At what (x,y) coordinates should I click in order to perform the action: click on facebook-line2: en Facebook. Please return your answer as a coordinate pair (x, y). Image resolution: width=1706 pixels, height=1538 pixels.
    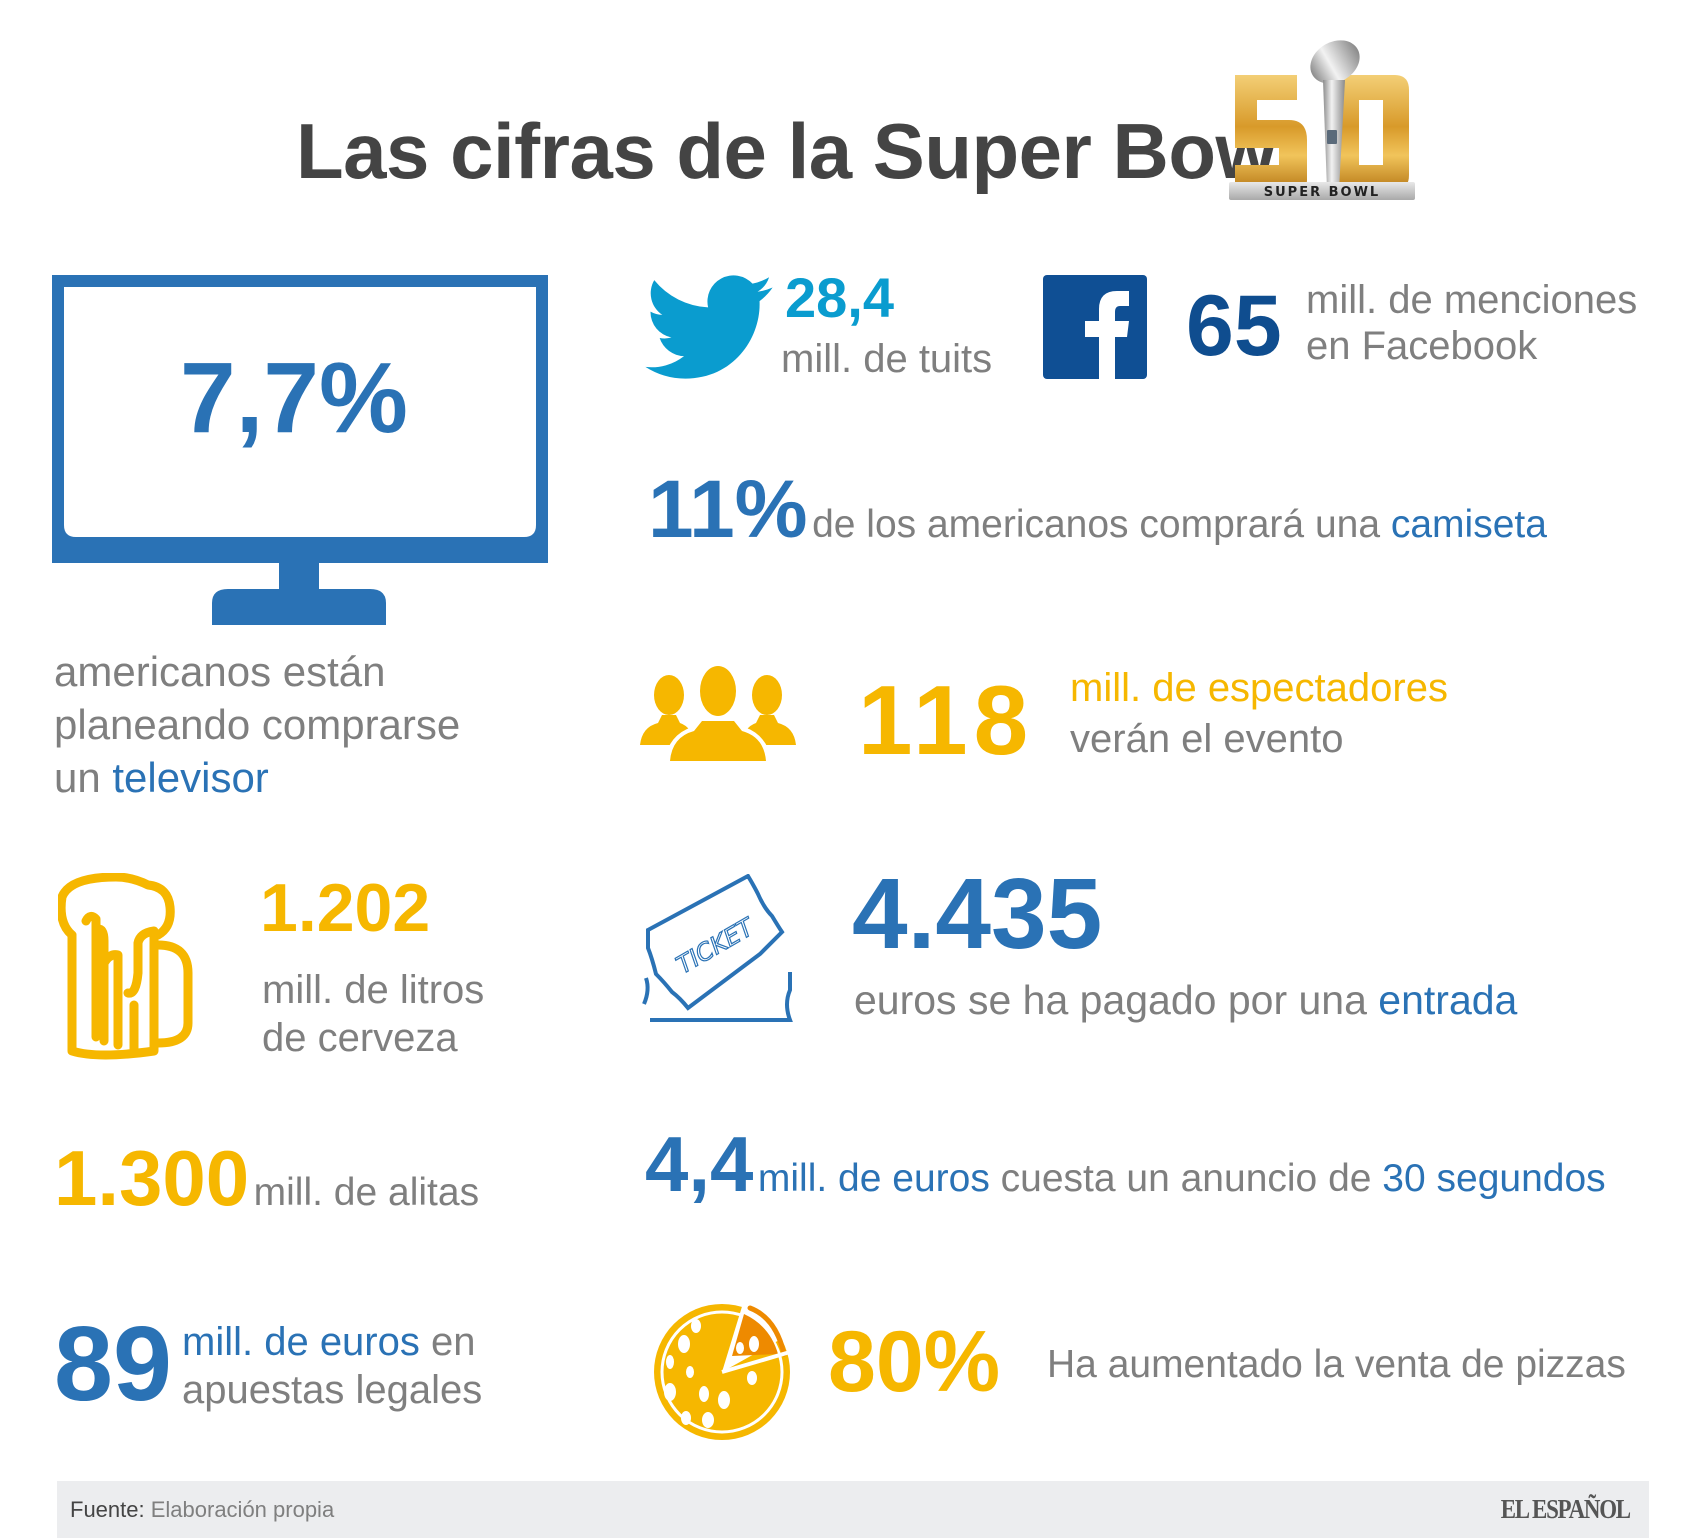
    Looking at the image, I should click on (1422, 346).